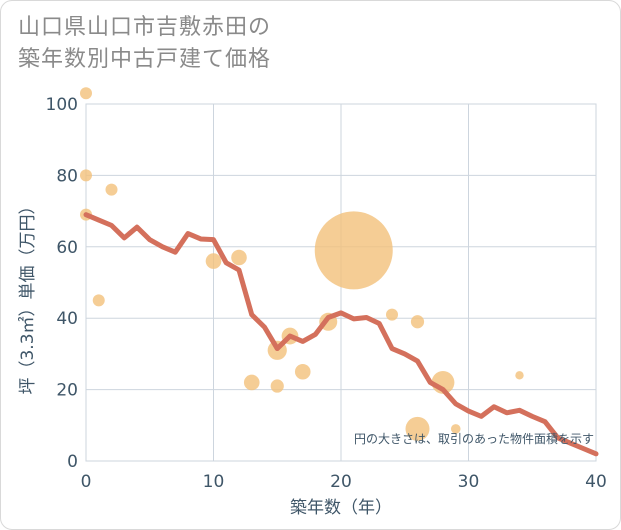 This screenshot has height=530, width=621. I want to click on chart-title: 山口県山口市吉敷赤田の 築年数別中古戸建て価格, so click(144, 44).